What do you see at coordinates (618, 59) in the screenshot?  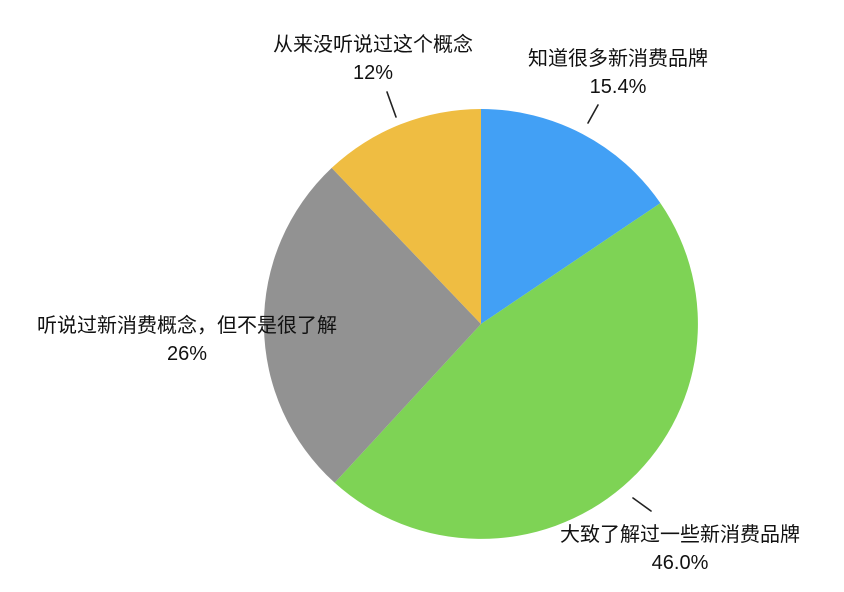 I see `slice-label-text: 知道很多新消费品牌` at bounding box center [618, 59].